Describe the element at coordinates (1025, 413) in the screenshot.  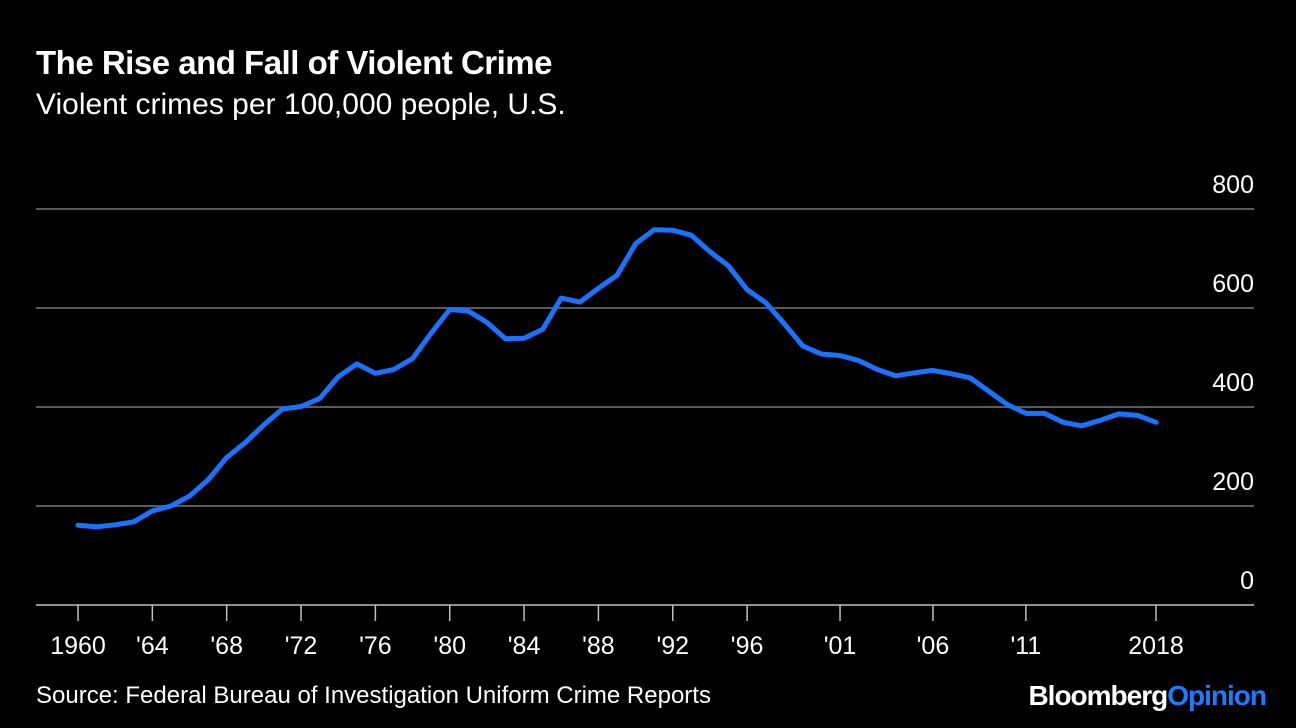
I see `data-point-2011` at that location.